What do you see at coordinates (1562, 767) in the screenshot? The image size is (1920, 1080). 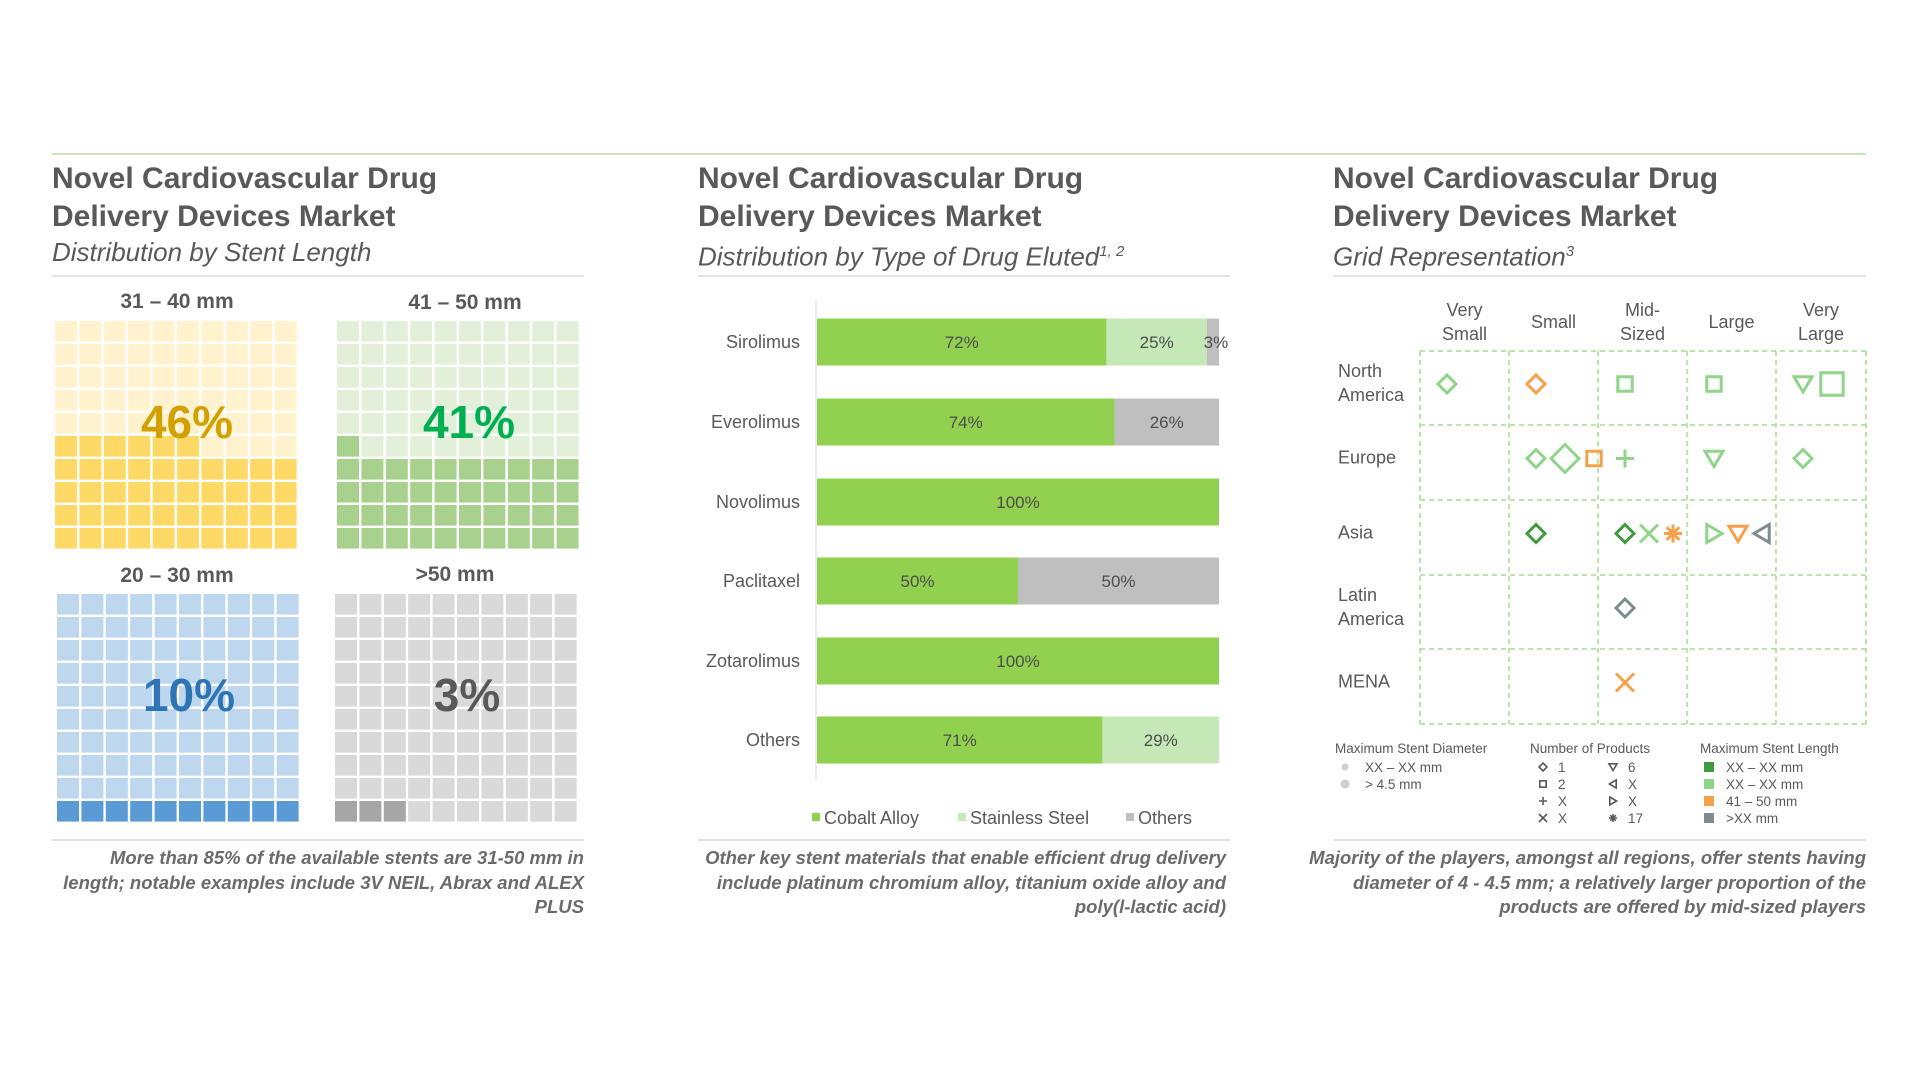 I see `legend-label: 1` at bounding box center [1562, 767].